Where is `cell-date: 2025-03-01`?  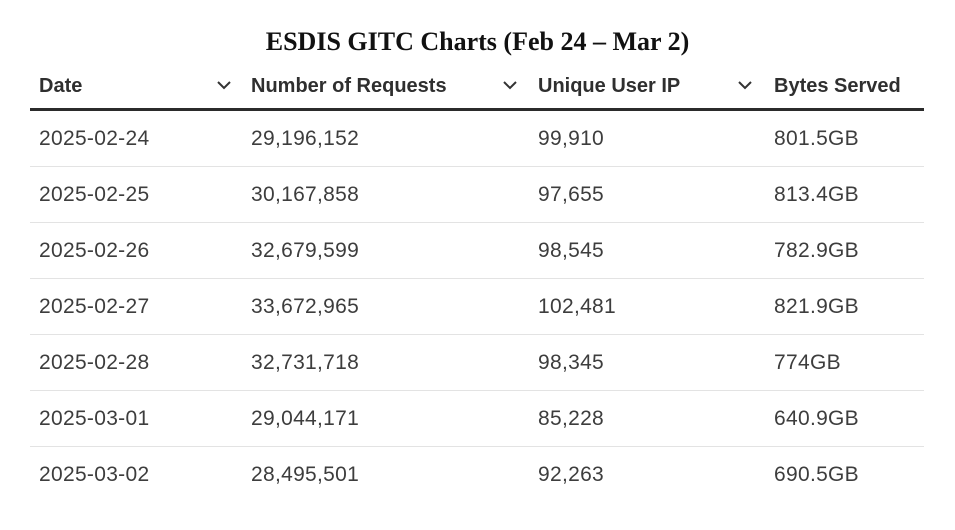
cell-date: 2025-03-01 is located at coordinates (94, 418).